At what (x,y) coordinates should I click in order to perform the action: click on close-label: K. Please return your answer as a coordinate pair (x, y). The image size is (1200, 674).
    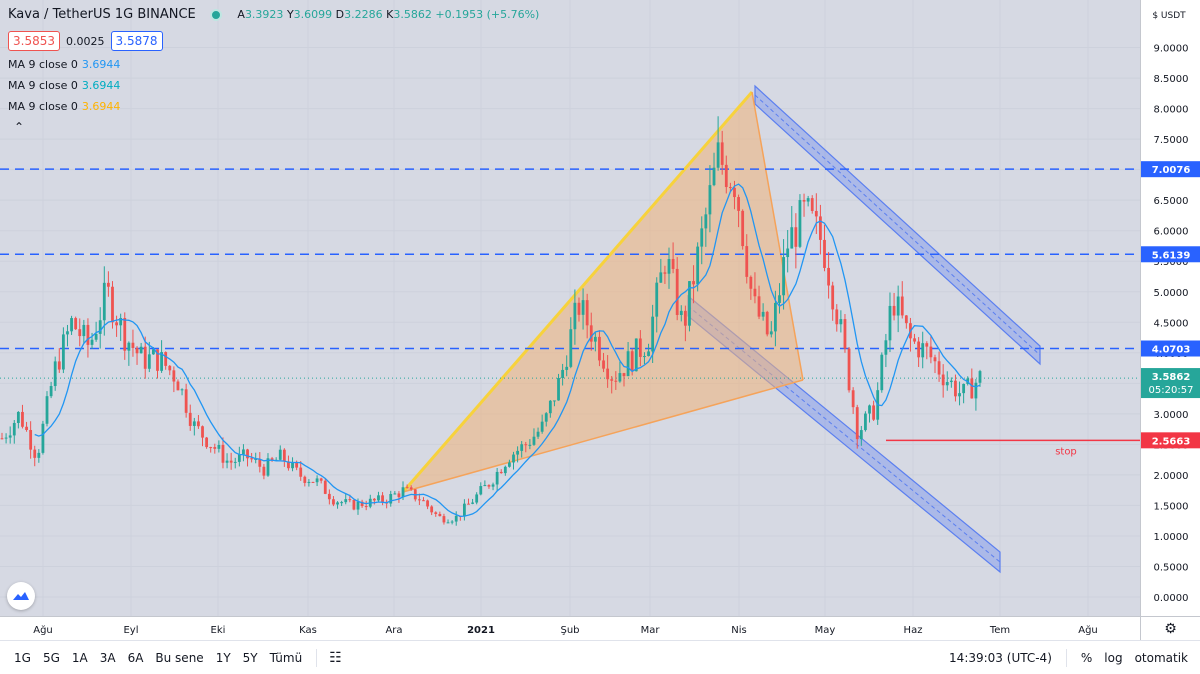
    Looking at the image, I should click on (390, 14).